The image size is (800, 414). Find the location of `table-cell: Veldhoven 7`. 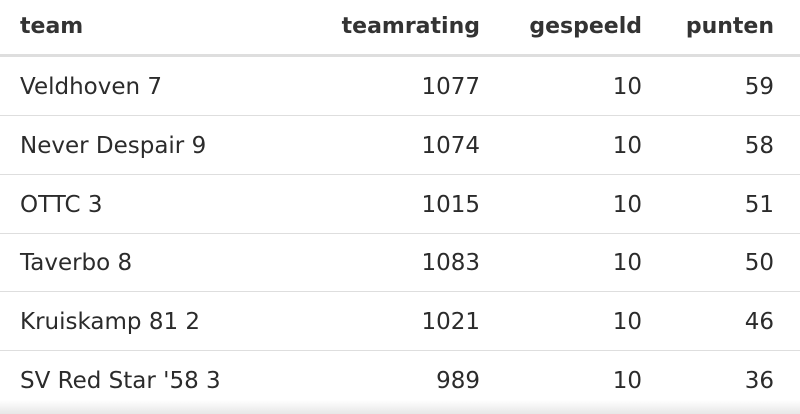

table-cell: Veldhoven 7 is located at coordinates (91, 87).